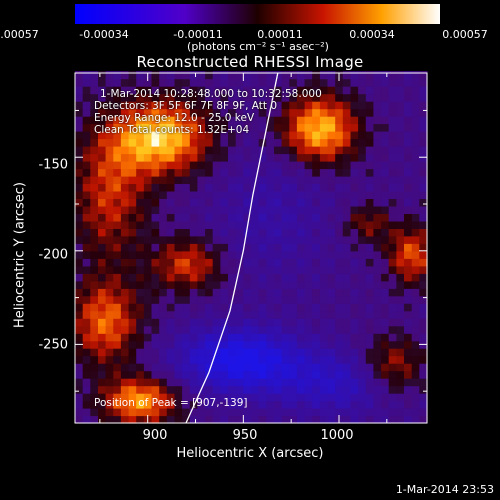 The width and height of the screenshot is (500, 500). Describe the element at coordinates (104, 34) in the screenshot. I see `colorbar-tick-label: -0.00034` at that location.